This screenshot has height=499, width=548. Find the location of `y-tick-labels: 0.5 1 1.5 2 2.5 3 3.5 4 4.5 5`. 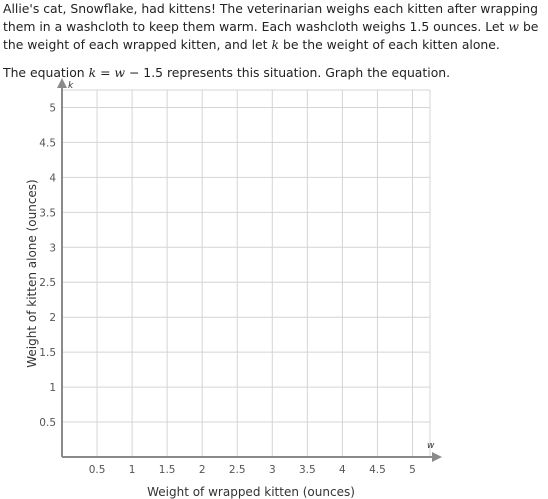

y-tick-labels: 0.5 1 1.5 2 2.5 3 3.5 4 4.5 5 is located at coordinates (47, 265).